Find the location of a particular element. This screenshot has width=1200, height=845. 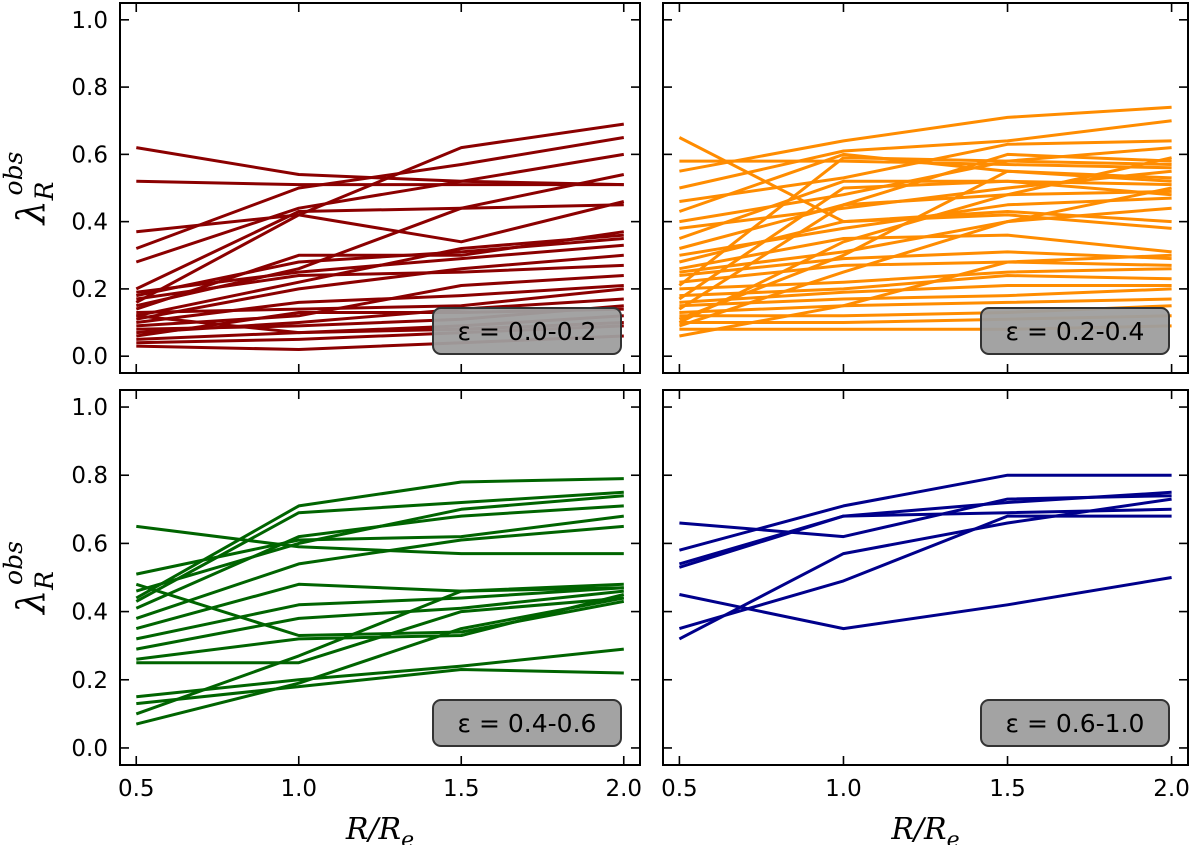

y-tick-label: 0.0 is located at coordinates (89, 357).